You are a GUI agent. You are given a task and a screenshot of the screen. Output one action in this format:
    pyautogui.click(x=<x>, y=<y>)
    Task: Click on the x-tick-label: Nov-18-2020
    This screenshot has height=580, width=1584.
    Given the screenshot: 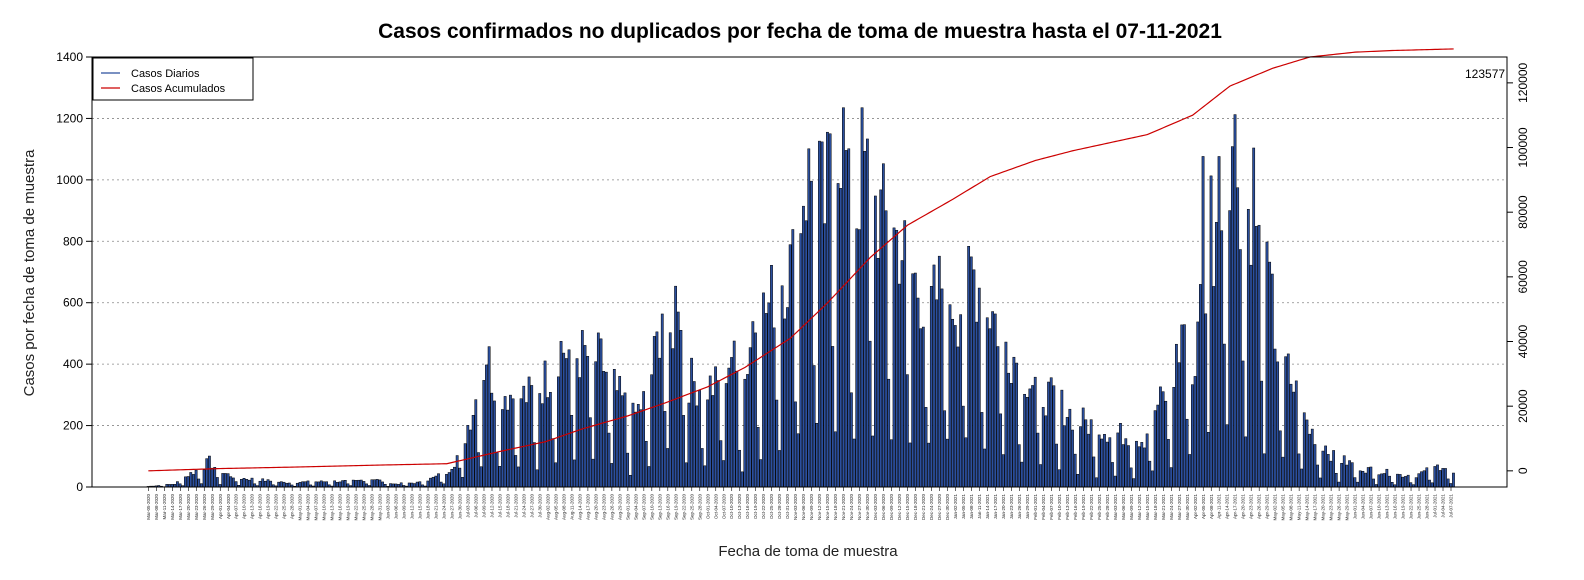 What is the action you would take?
    pyautogui.click(x=835, y=507)
    